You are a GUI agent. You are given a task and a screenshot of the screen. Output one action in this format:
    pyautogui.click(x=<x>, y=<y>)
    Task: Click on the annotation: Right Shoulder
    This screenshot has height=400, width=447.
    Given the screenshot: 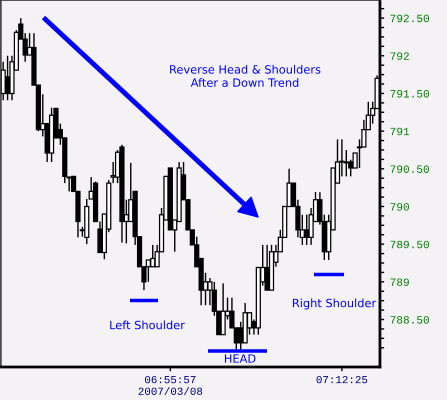 What is the action you would take?
    pyautogui.click(x=334, y=304)
    